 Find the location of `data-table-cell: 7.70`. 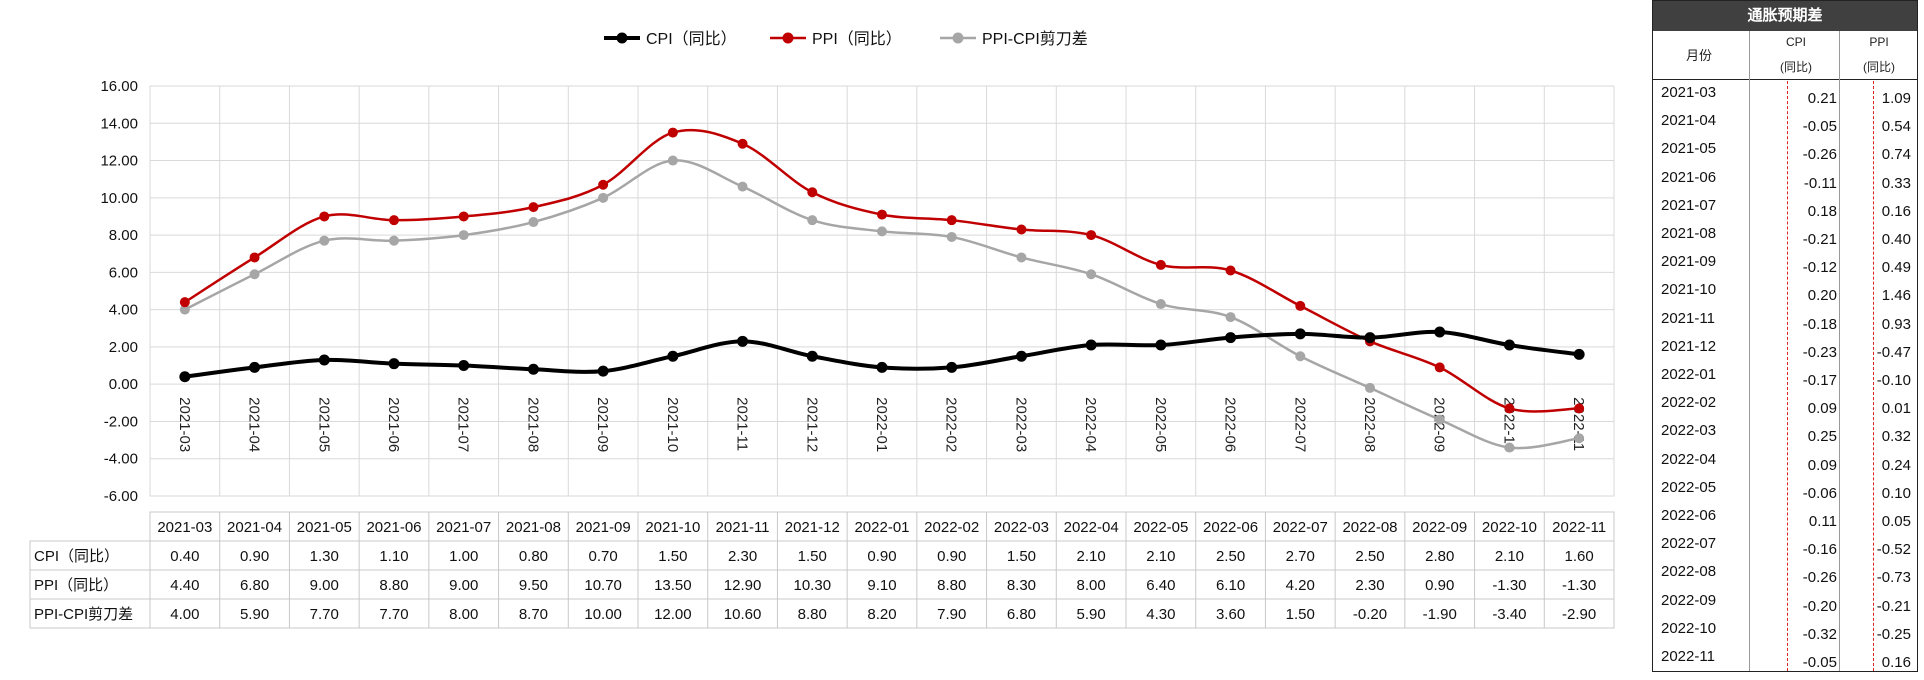

data-table-cell: 7.70 is located at coordinates (324, 614).